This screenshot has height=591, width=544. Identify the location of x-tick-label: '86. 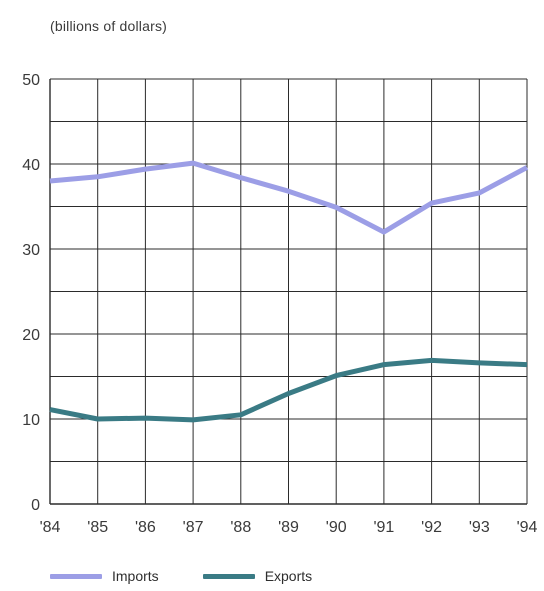
(145, 527).